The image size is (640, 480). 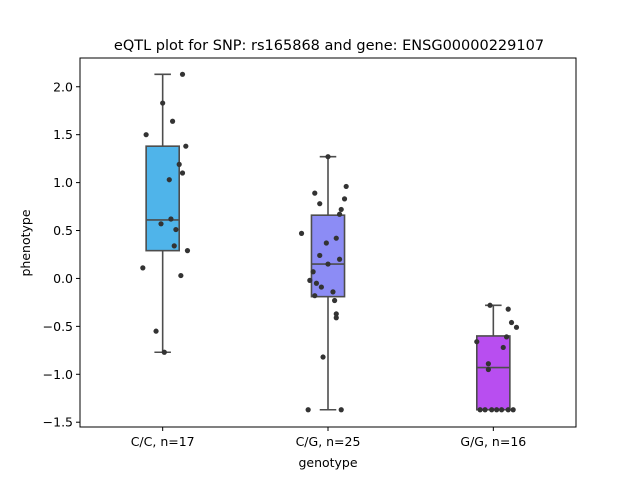 I want to click on x-tick-label: C/C, n=17, so click(x=163, y=441).